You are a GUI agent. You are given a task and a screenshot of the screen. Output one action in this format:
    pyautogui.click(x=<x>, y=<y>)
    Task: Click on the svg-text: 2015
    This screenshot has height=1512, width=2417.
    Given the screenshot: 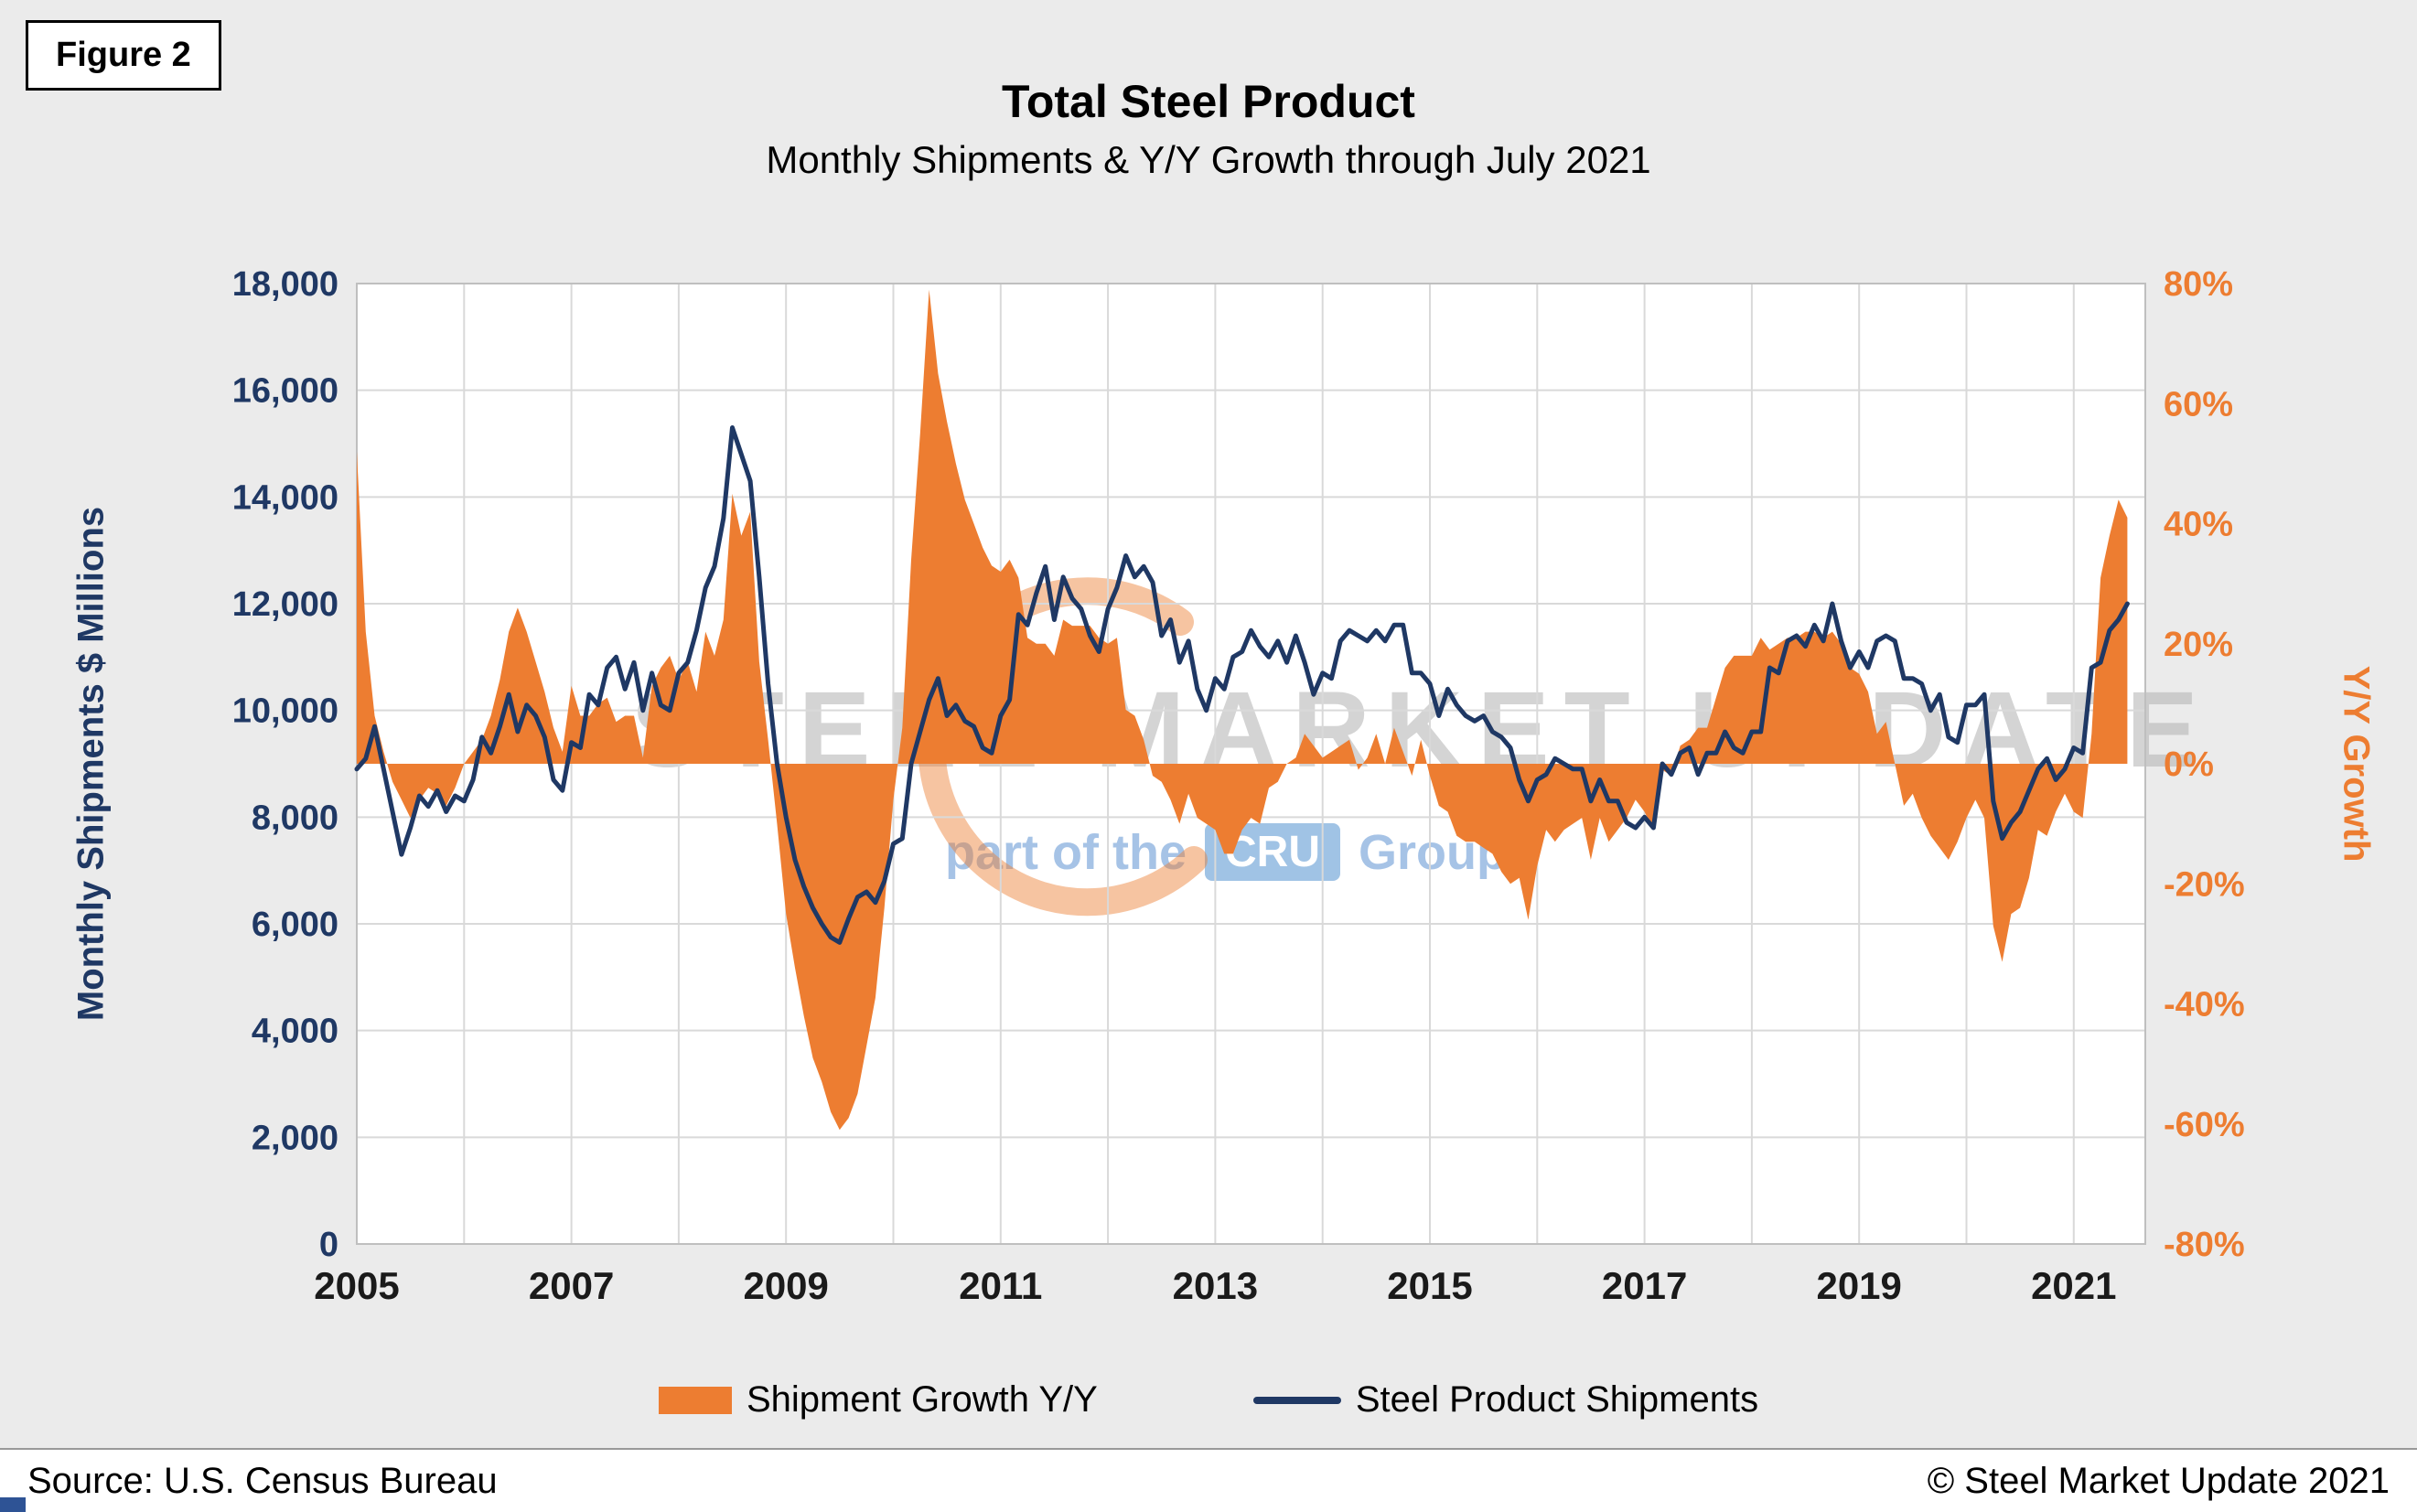 What is the action you would take?
    pyautogui.click(x=1429, y=1285)
    